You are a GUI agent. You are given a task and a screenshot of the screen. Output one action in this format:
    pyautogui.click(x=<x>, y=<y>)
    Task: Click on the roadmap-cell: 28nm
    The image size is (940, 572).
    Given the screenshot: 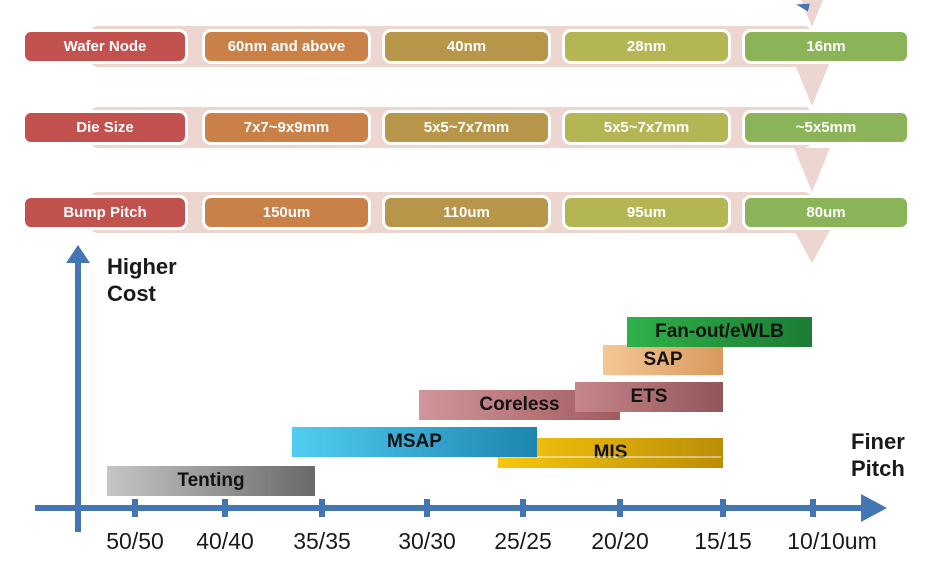 What is the action you would take?
    pyautogui.click(x=646, y=46)
    